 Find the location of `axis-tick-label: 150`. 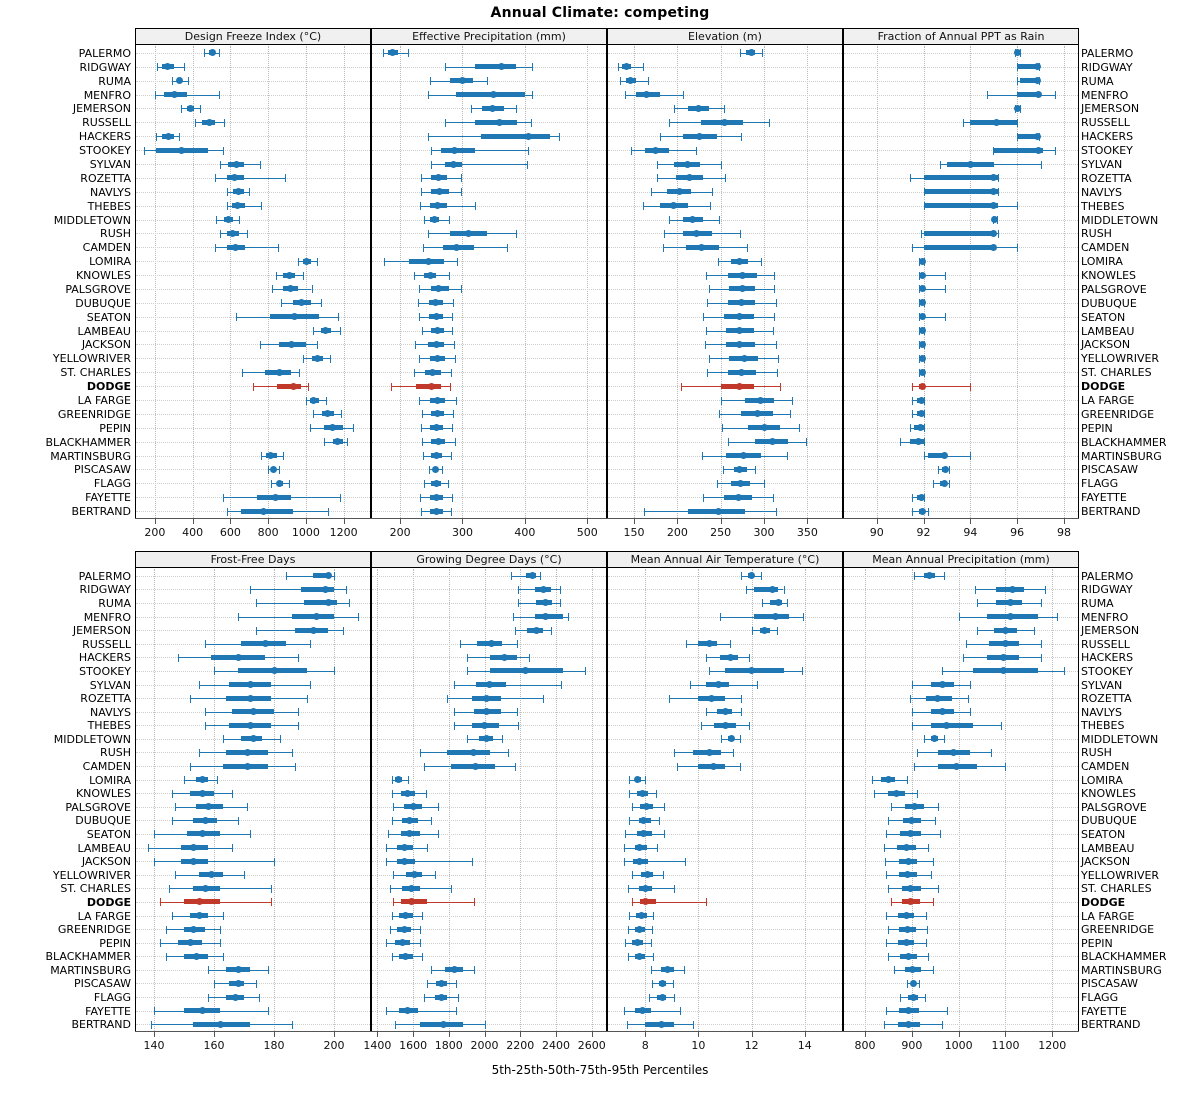

axis-tick-label: 150 is located at coordinates (634, 532).